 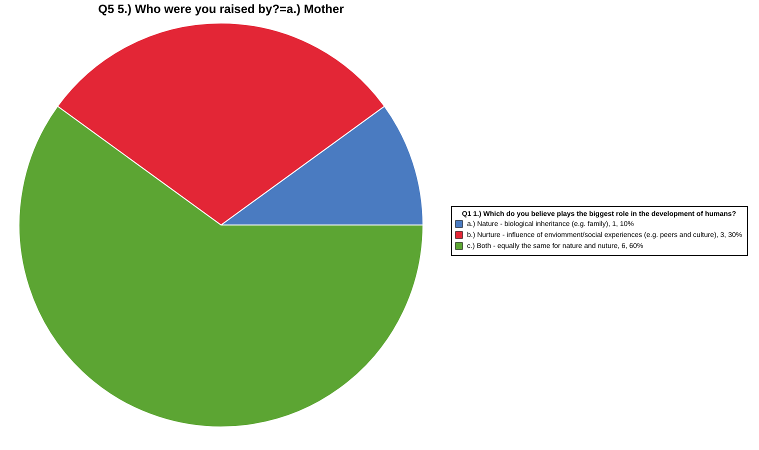 I want to click on chart-title: Q5 5.) Who were you raised by?=a.) Mother, so click(x=221, y=9).